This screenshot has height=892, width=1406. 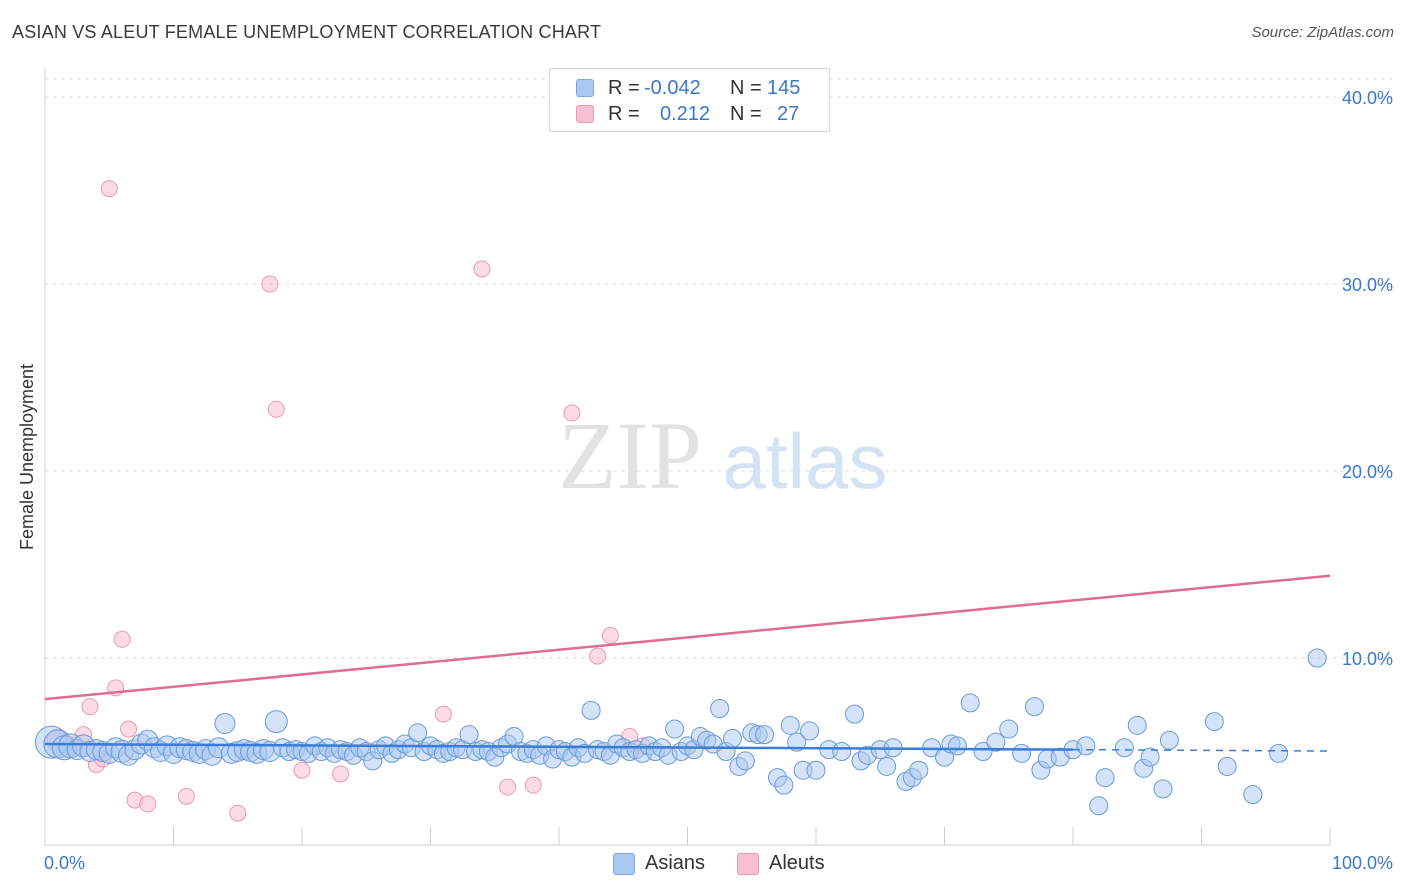 What do you see at coordinates (624, 864) in the screenshot?
I see `bottom-legend-swatch-asians` at bounding box center [624, 864].